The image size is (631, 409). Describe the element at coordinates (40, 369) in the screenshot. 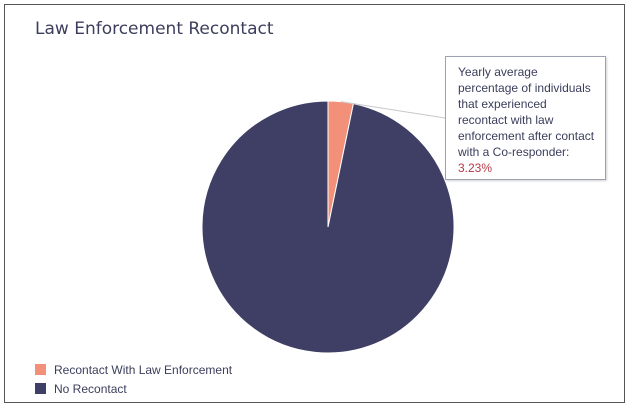

I see `legend-swatch-recontact` at that location.